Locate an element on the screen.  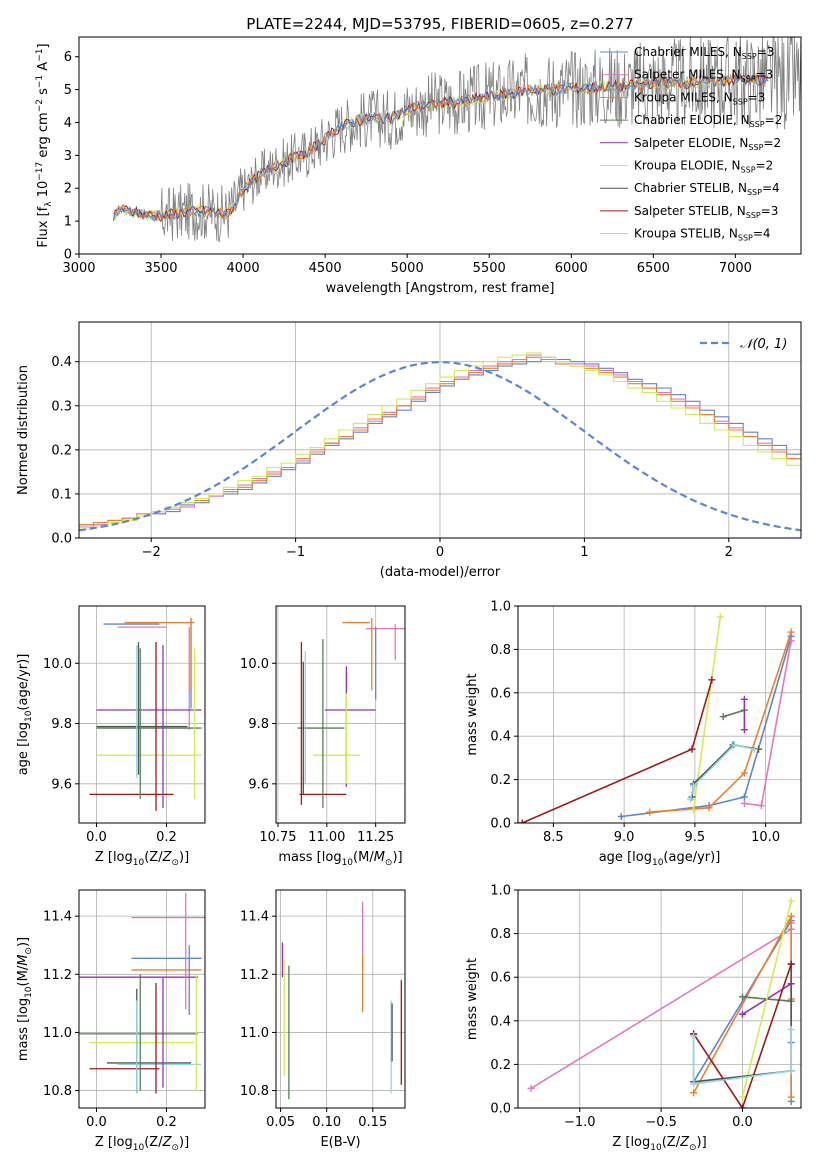
legend-label: Salpeter MILES, NSSP=3 is located at coordinates (703, 76).